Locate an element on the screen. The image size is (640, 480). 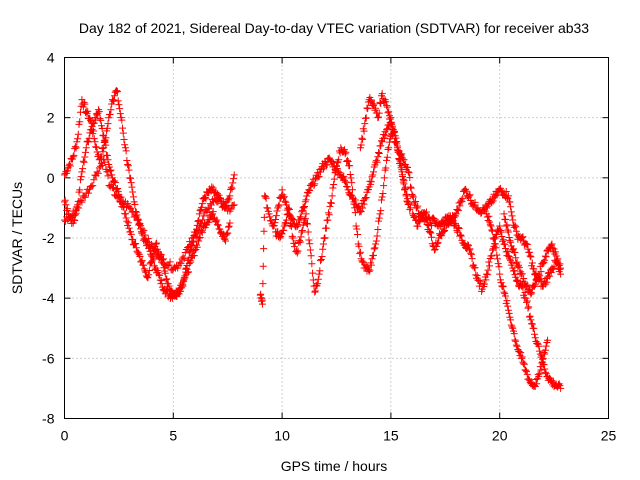
x-tick-label: 25 is located at coordinates (609, 436).